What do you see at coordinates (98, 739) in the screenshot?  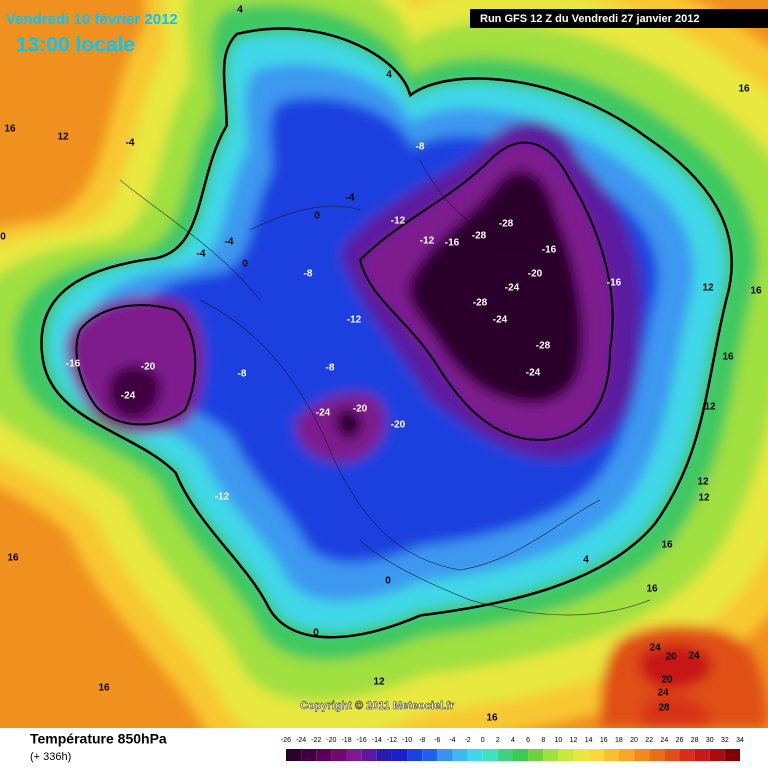 I see `field-title: Température 850hPa` at bounding box center [98, 739].